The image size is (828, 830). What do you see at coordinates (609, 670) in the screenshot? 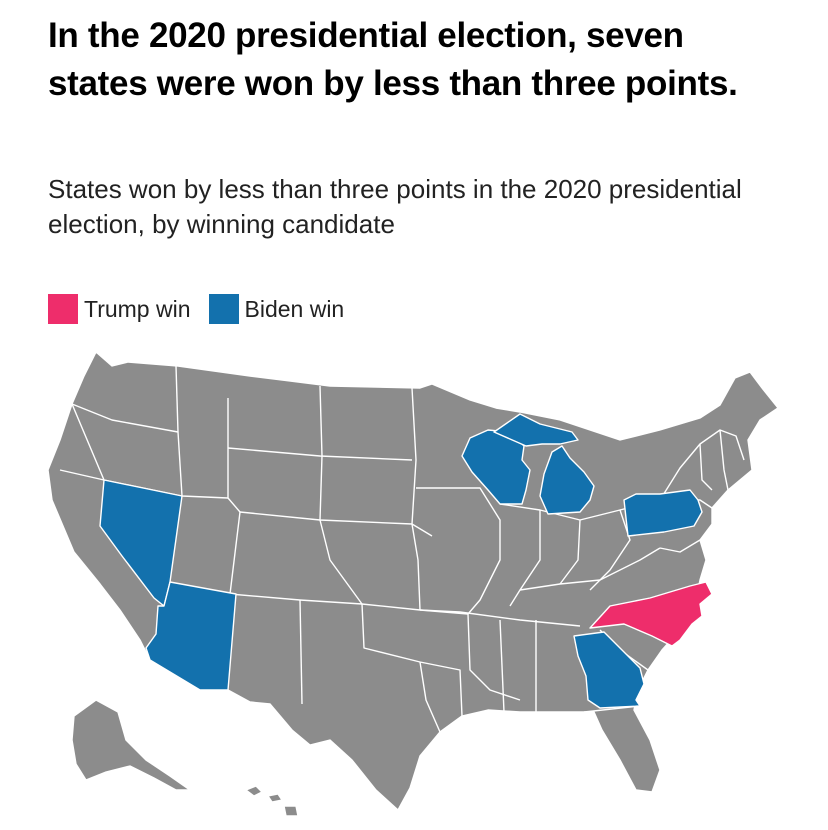
I see `state-georgia` at bounding box center [609, 670].